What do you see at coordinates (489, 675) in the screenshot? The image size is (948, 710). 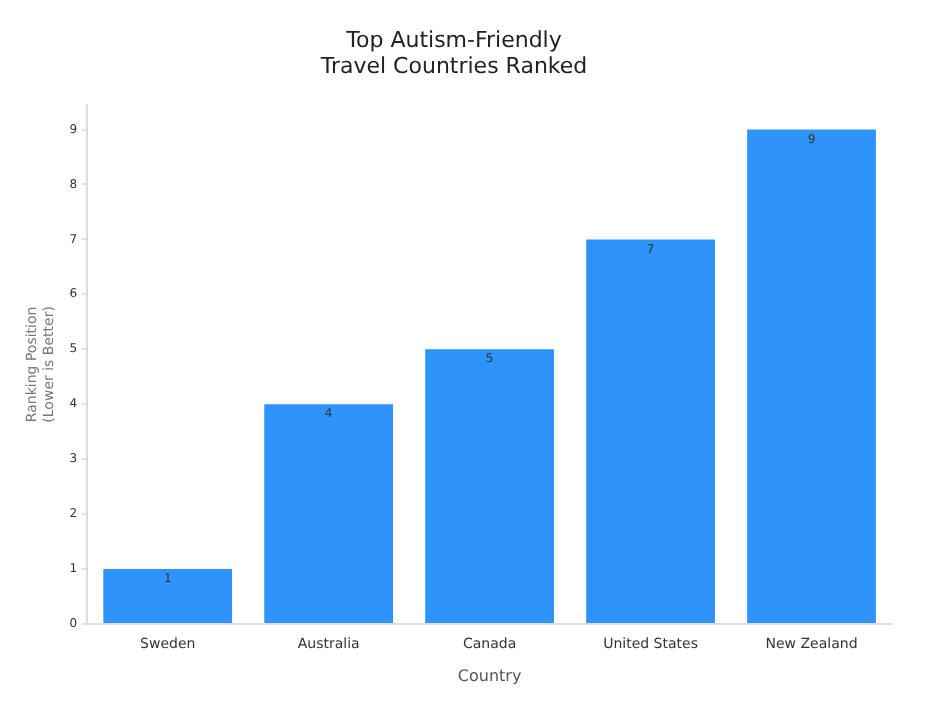 I see `x-axis-title: Country` at bounding box center [489, 675].